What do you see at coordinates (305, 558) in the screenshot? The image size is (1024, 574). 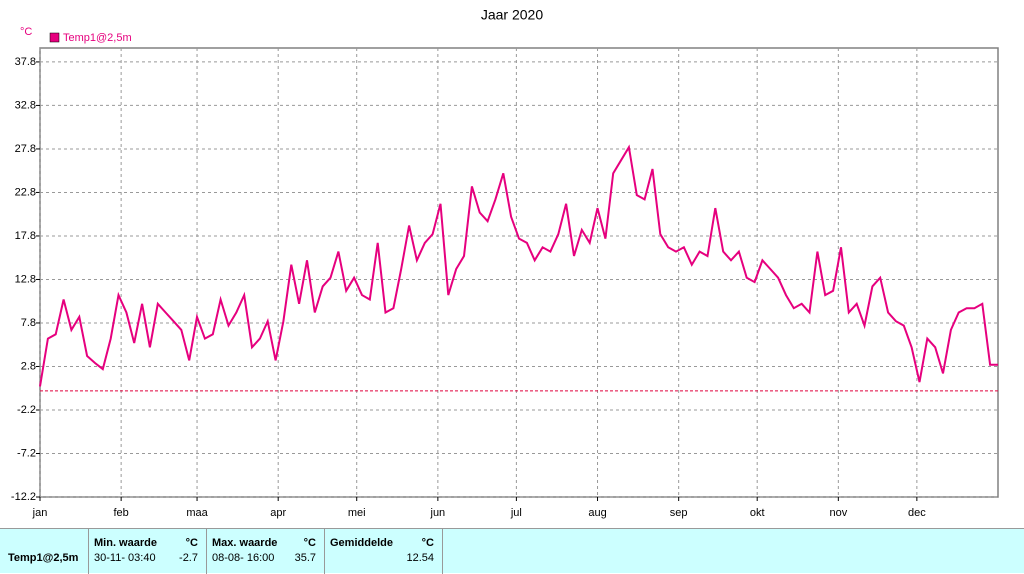 I see `cell-value: 35.7` at bounding box center [305, 558].